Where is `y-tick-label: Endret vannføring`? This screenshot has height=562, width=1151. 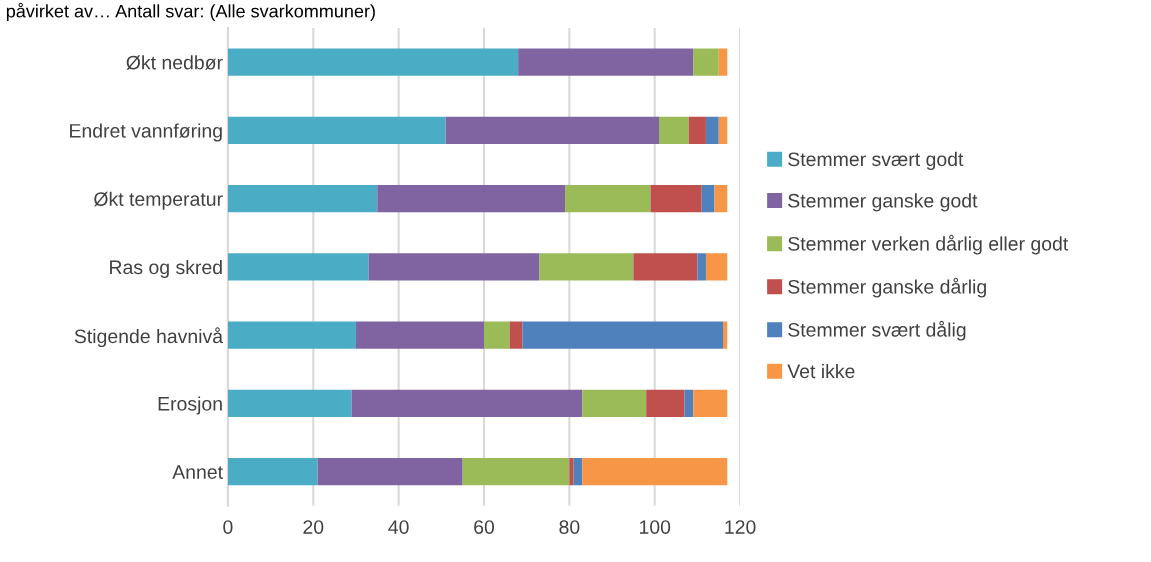
y-tick-label: Endret vannføring is located at coordinates (146, 132).